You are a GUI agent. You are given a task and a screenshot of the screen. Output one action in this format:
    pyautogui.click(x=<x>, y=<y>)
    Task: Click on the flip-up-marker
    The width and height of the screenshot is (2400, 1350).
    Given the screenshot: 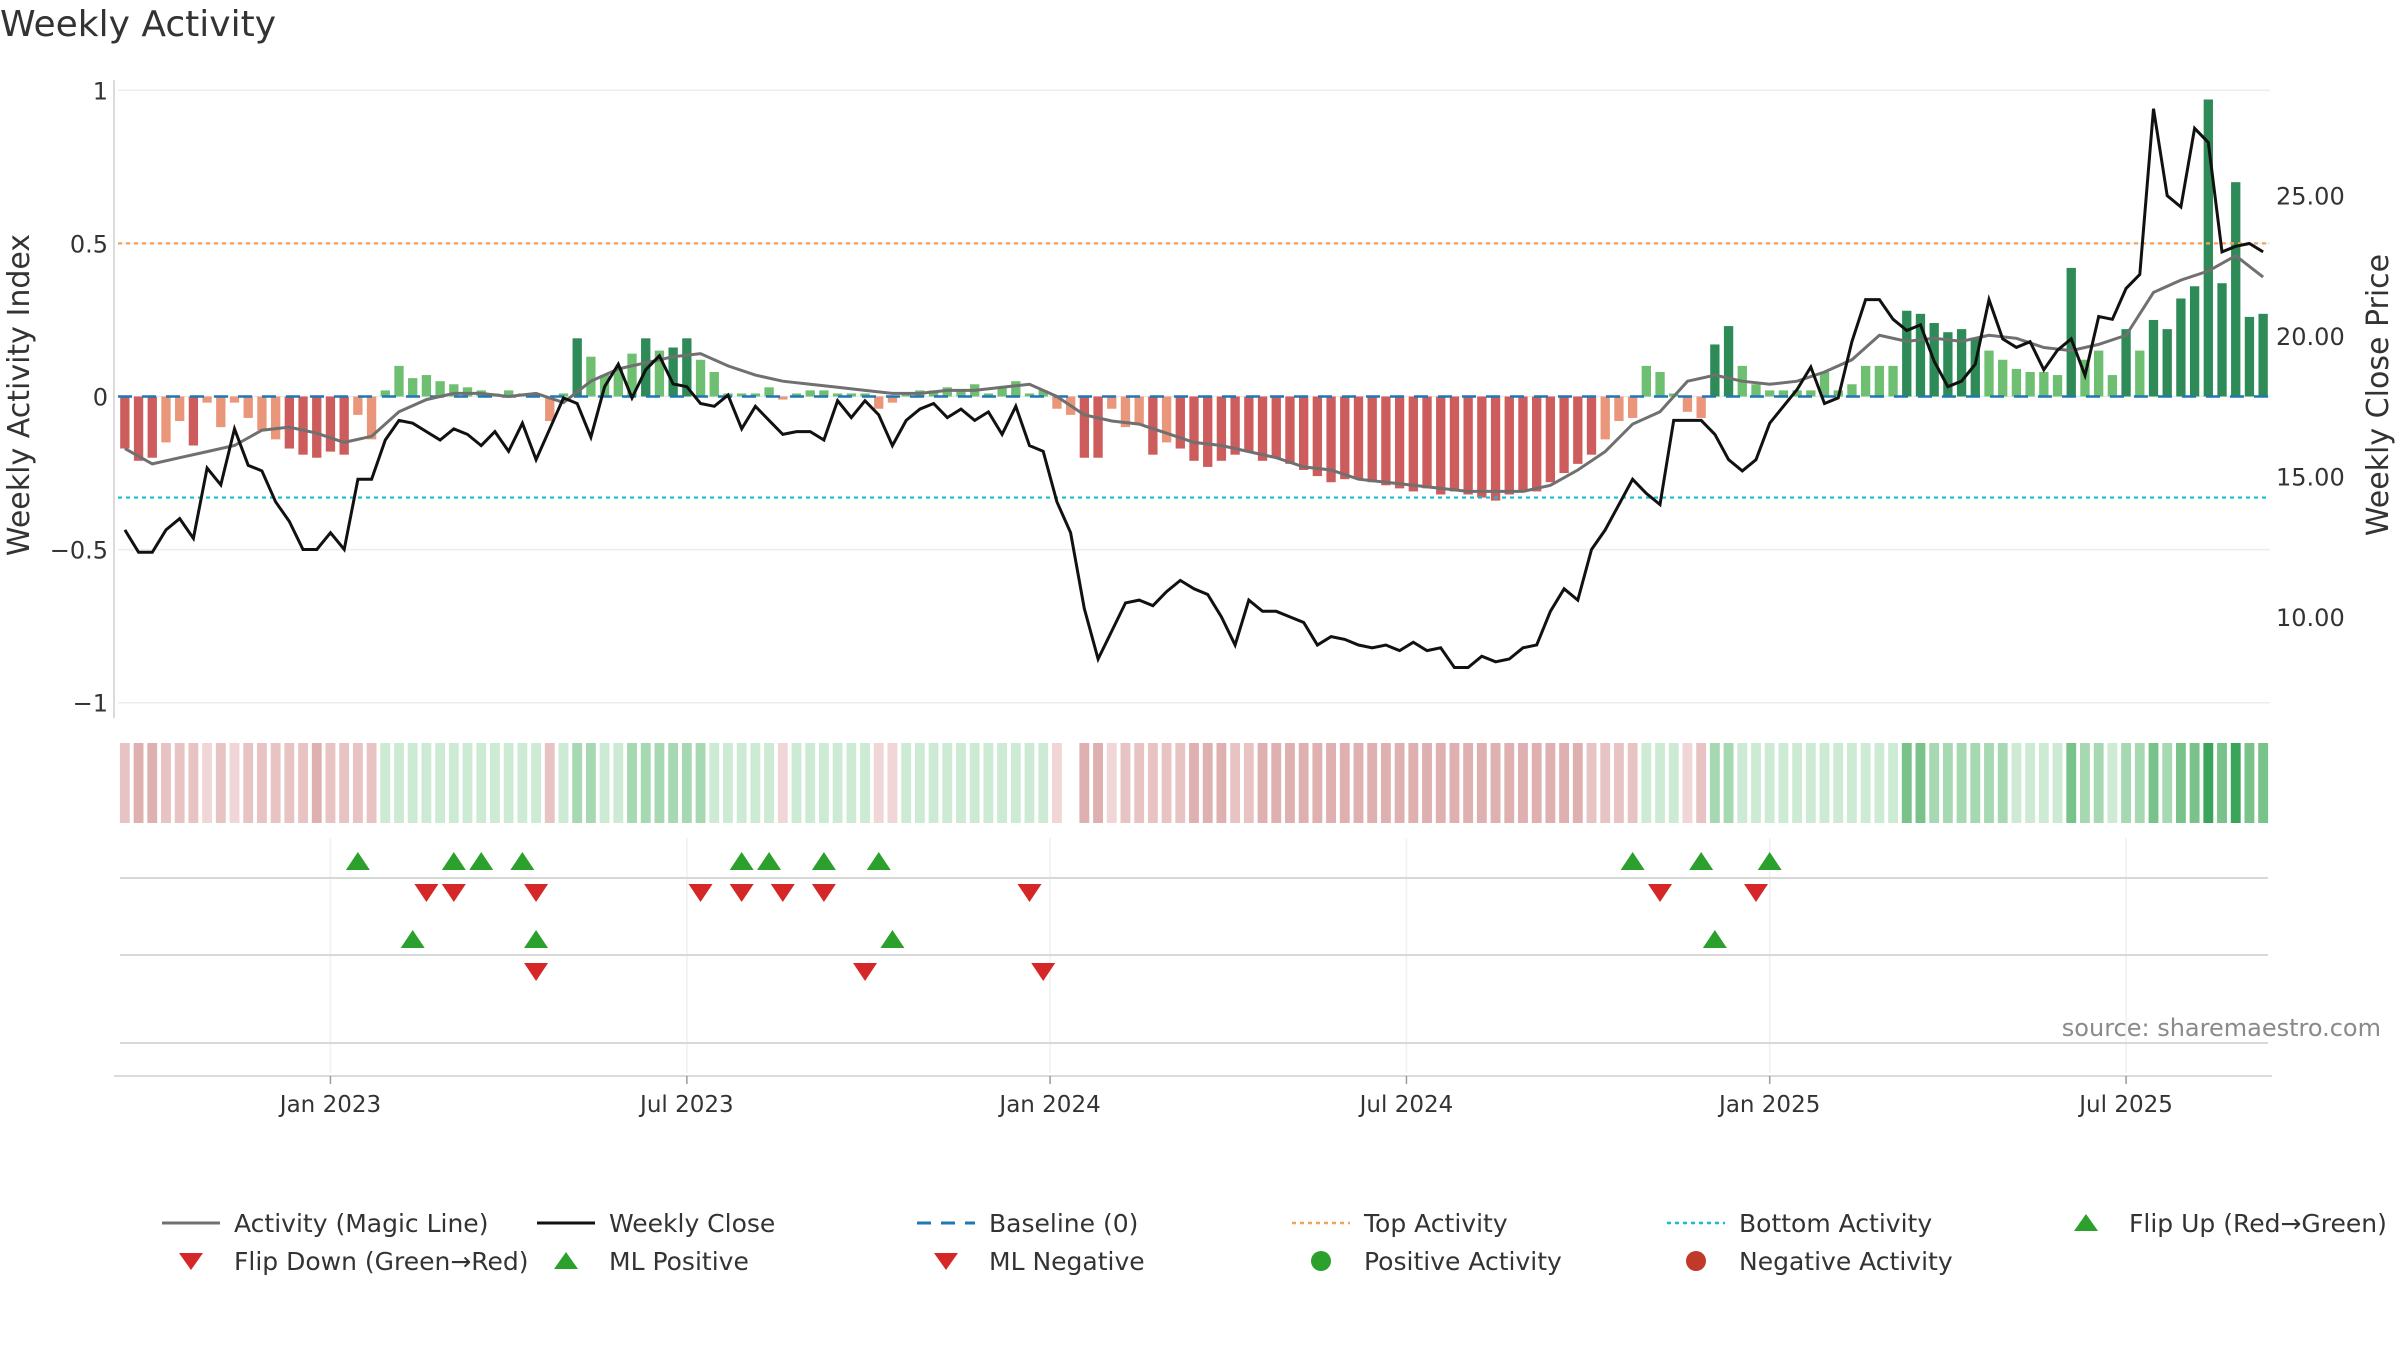 What is the action you would take?
    pyautogui.click(x=1701, y=861)
    